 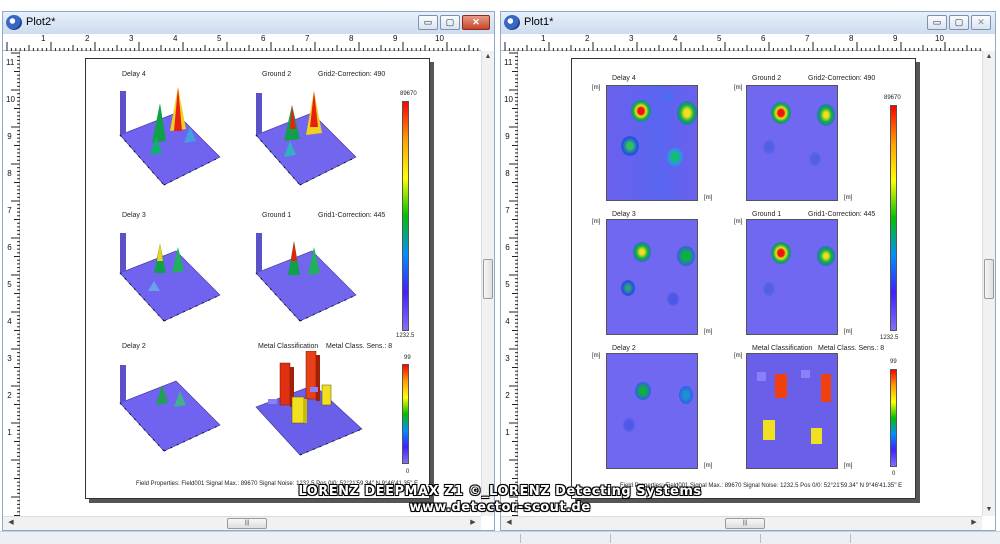 What do you see at coordinates (41, 22) in the screenshot?
I see `plot2-title: Plot2*` at bounding box center [41, 22].